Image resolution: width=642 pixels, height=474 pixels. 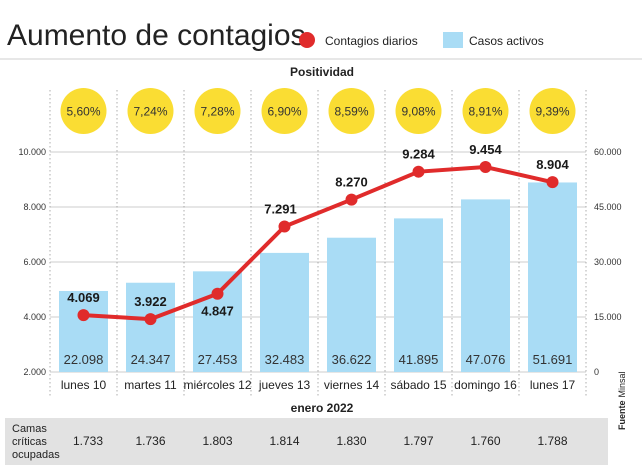 What do you see at coordinates (88, 441) in the screenshot?
I see `camas-value: 1.733` at bounding box center [88, 441].